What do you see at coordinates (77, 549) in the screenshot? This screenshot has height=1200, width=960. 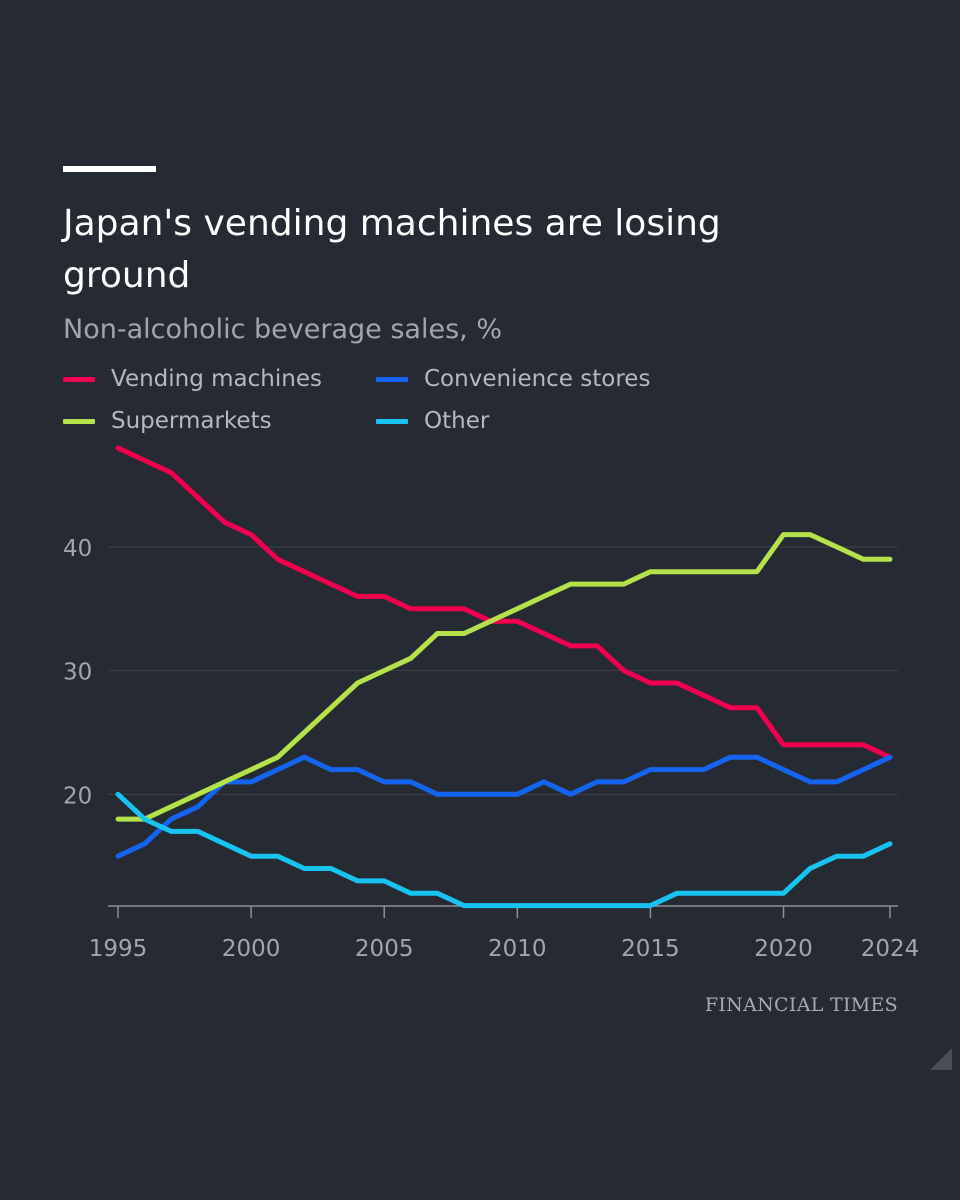 I see `y-tick-label: 40` at bounding box center [77, 549].